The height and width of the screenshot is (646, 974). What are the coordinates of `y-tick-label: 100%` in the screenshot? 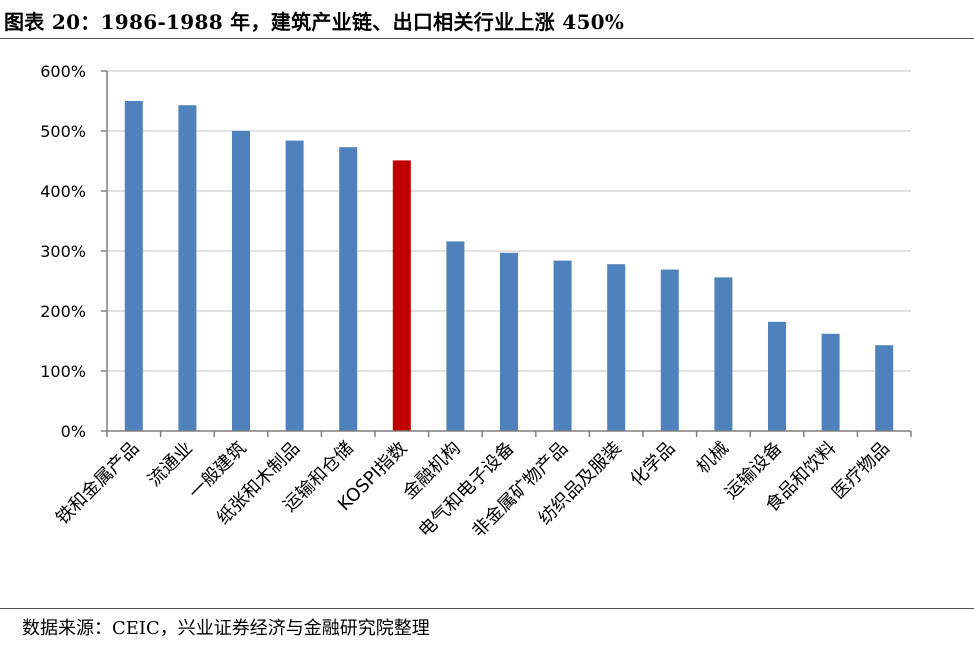 It's located at (63, 371).